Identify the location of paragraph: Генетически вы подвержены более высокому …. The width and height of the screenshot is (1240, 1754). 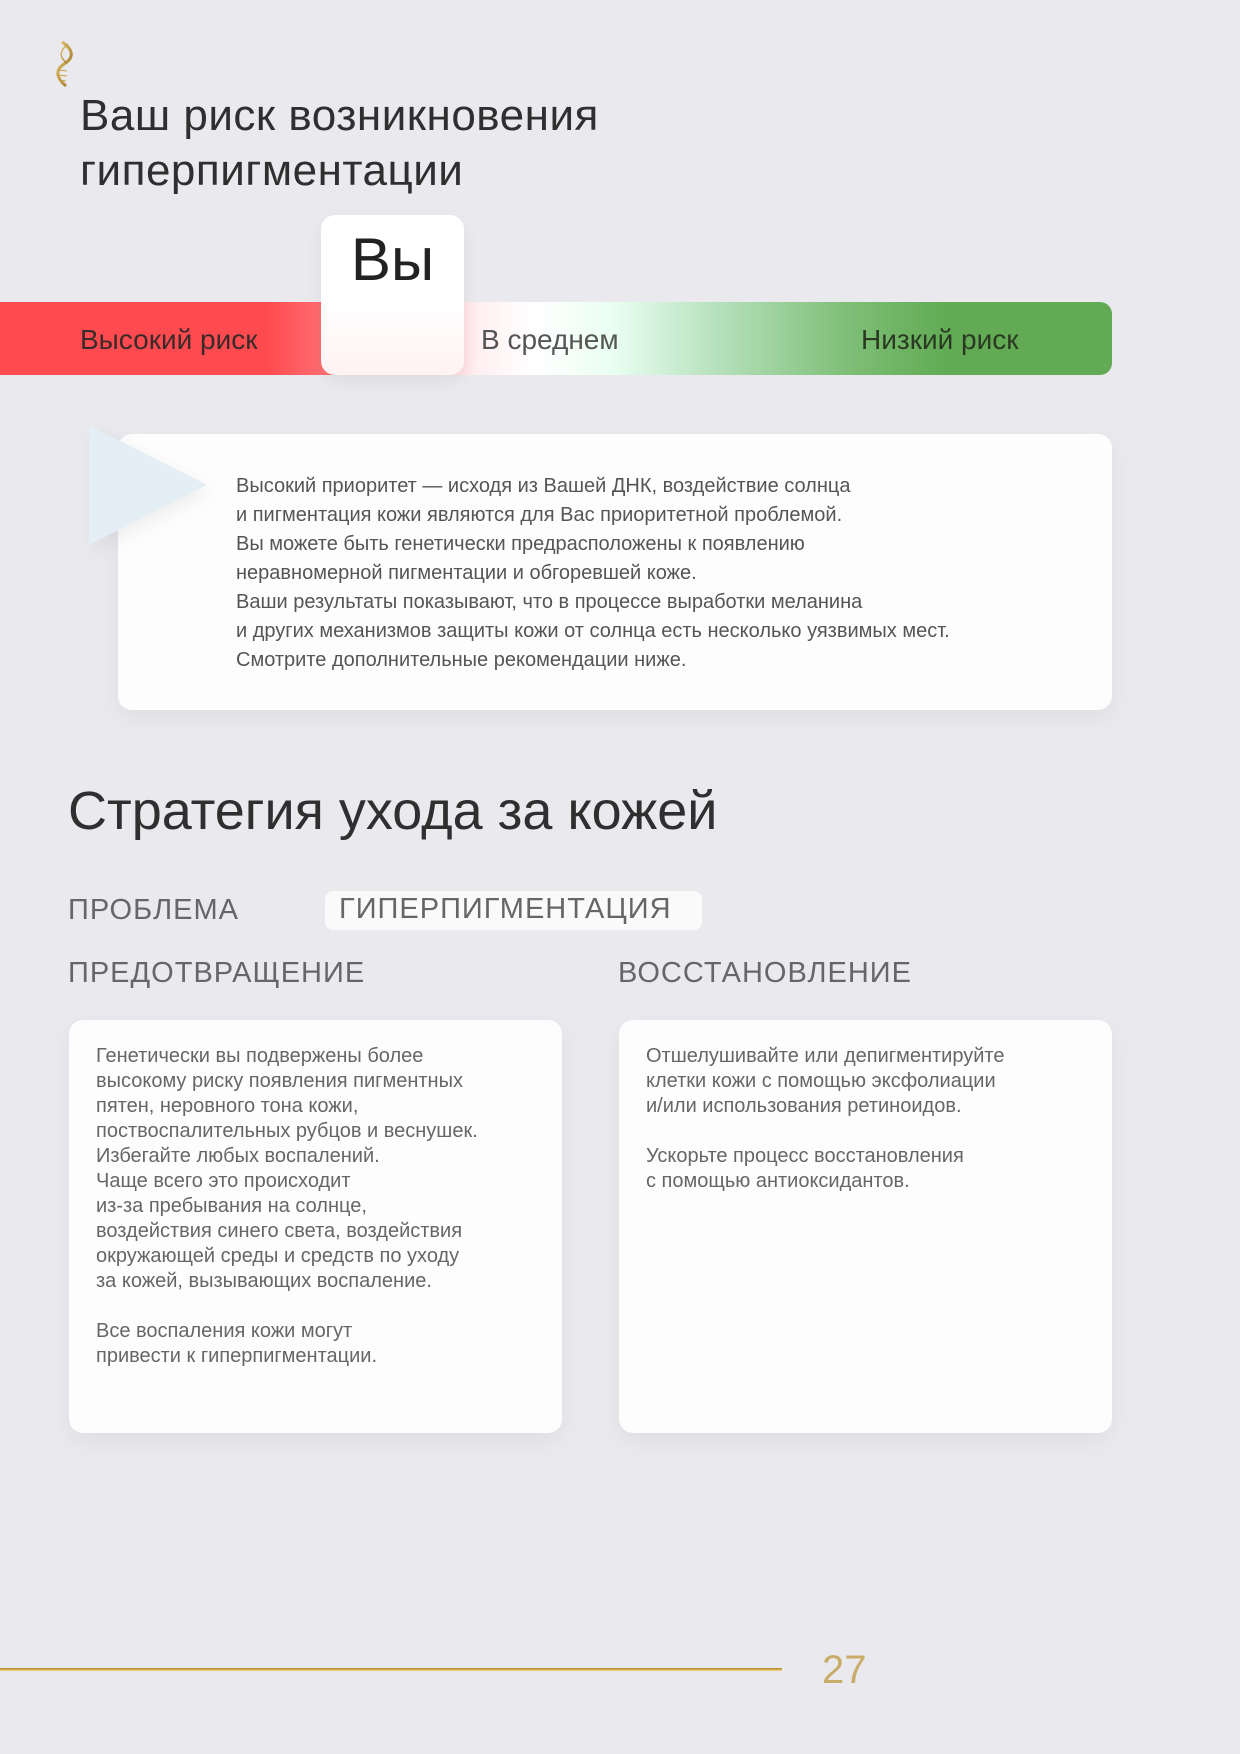
(287, 1169).